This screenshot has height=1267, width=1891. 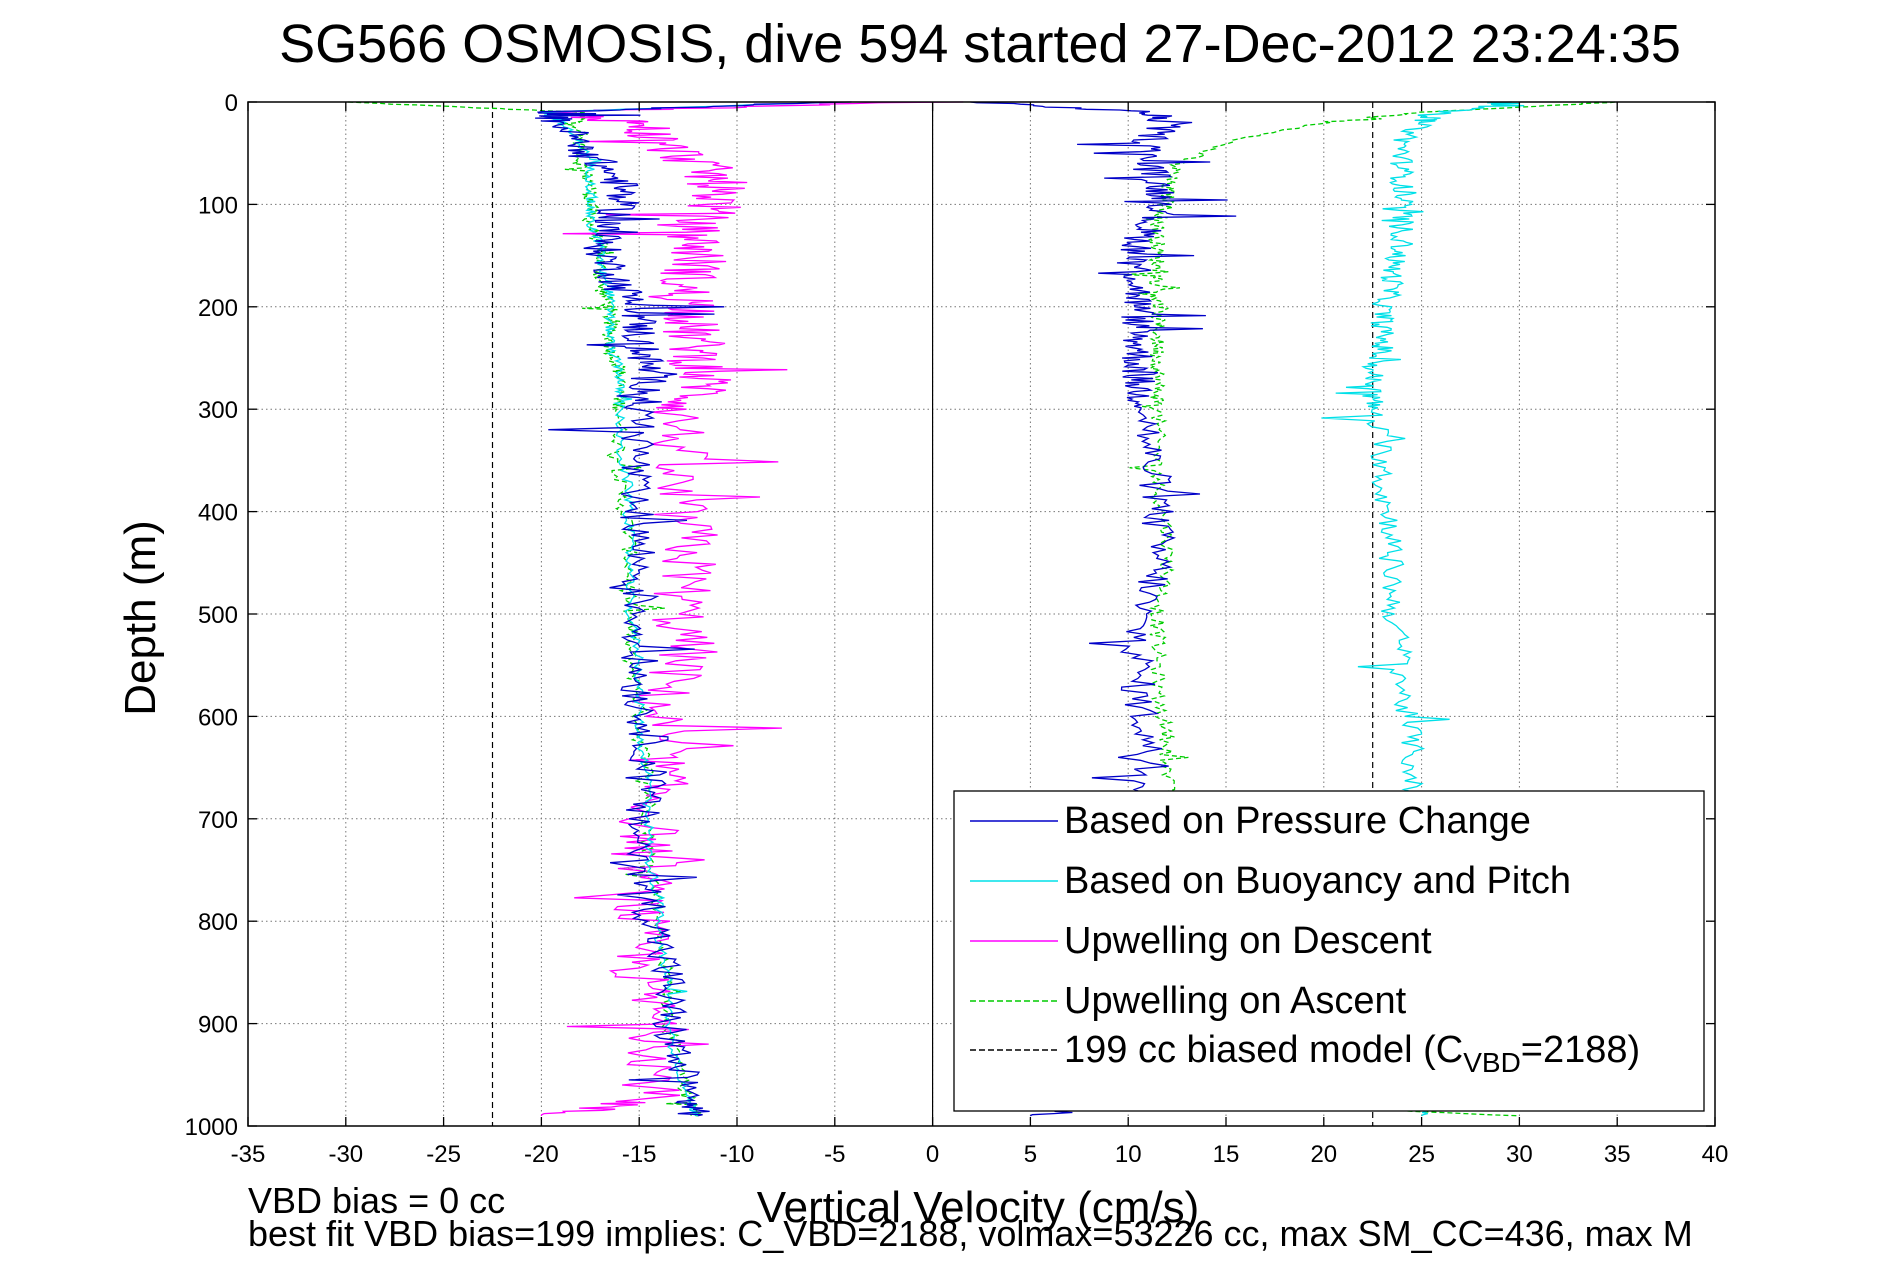 I want to click on legend-label: Upwelling on Descent, so click(x=1248, y=941).